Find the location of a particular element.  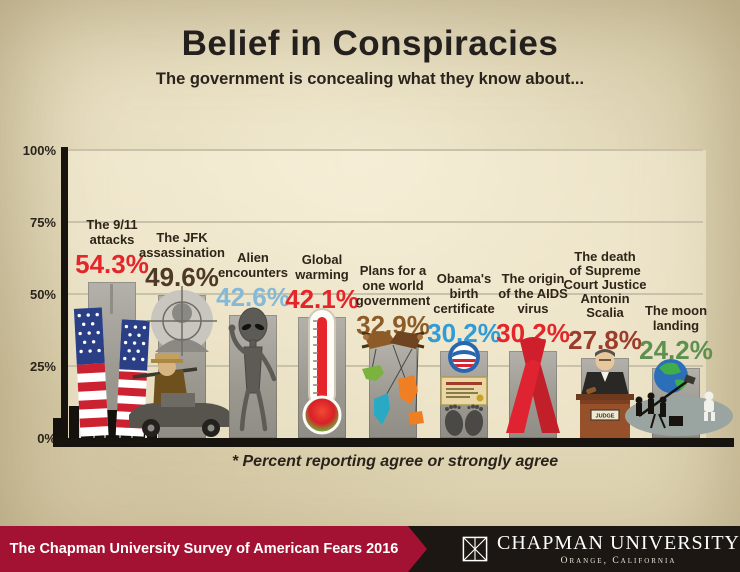

y-tick-50: 50% is located at coordinates (42, 294).